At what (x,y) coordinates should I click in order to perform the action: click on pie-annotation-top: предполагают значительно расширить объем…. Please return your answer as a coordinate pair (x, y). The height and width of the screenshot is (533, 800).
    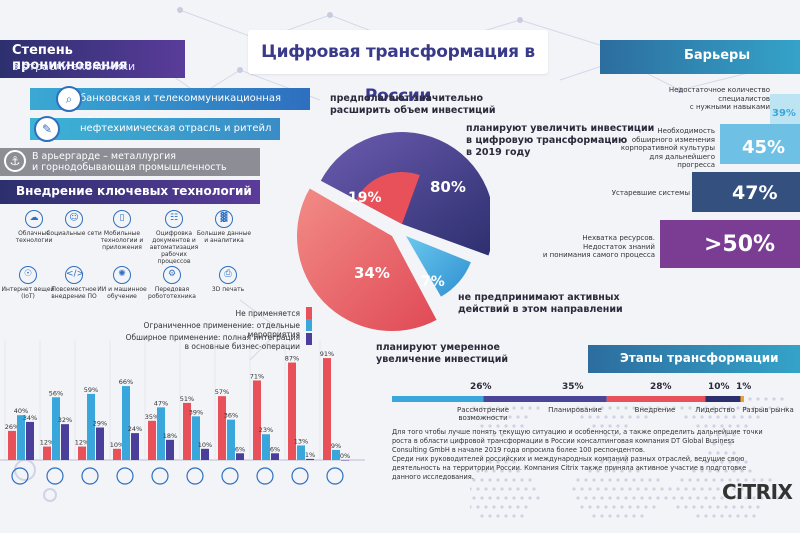
    Looking at the image, I should click on (413, 105).